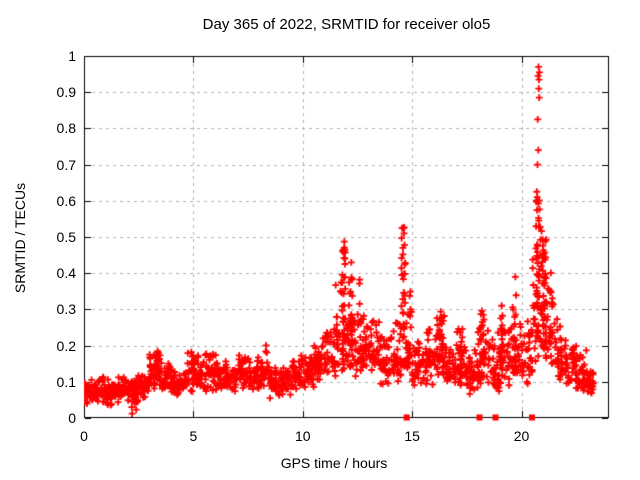 This screenshot has width=640, height=480. What do you see at coordinates (72, 56) in the screenshot?
I see `y-tick-label: 1` at bounding box center [72, 56].